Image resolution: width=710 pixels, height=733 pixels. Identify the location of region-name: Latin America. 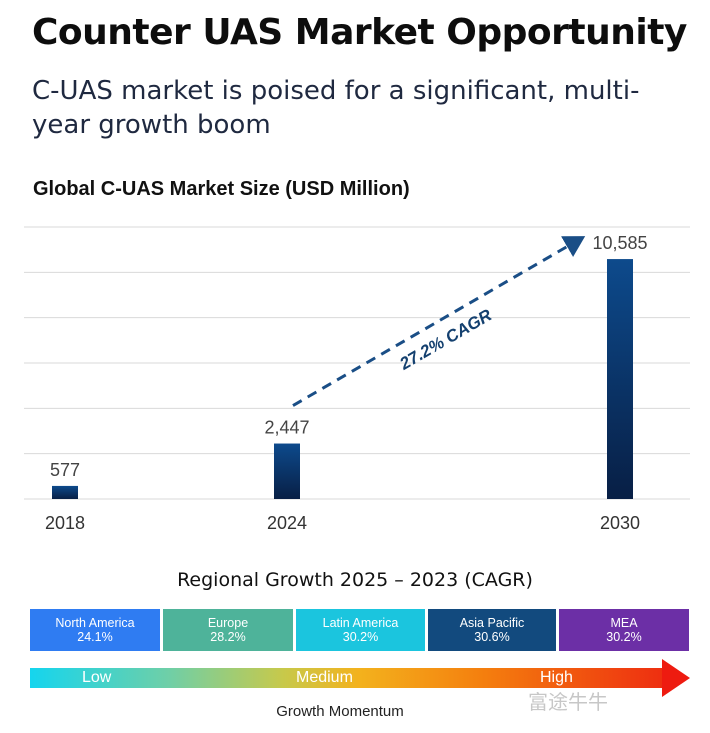
(360, 623).